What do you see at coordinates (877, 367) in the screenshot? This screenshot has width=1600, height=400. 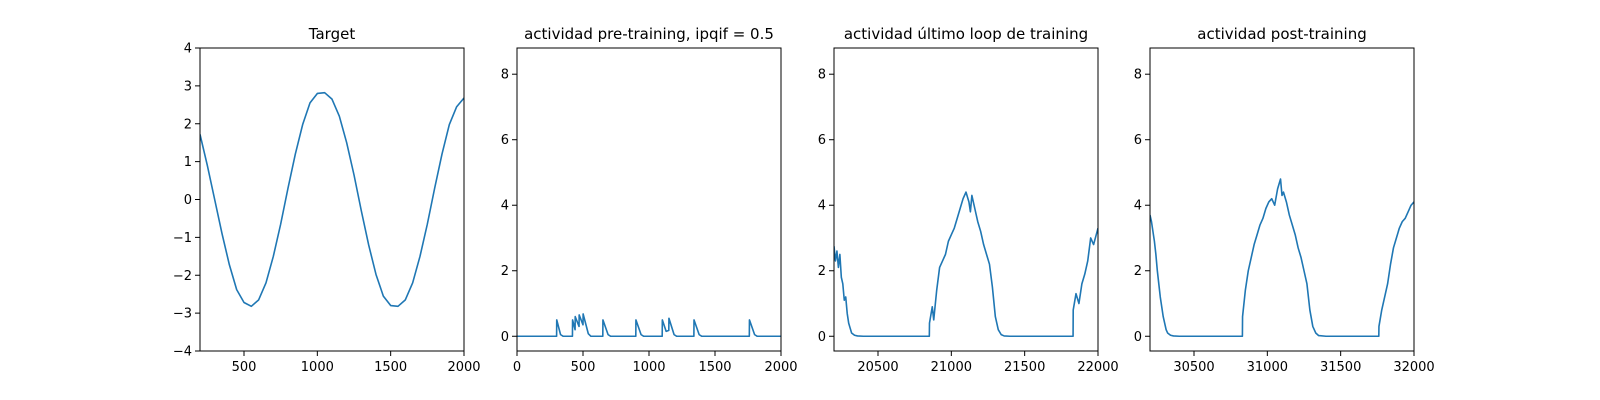 I see `x-tick-label: 20500` at bounding box center [877, 367].